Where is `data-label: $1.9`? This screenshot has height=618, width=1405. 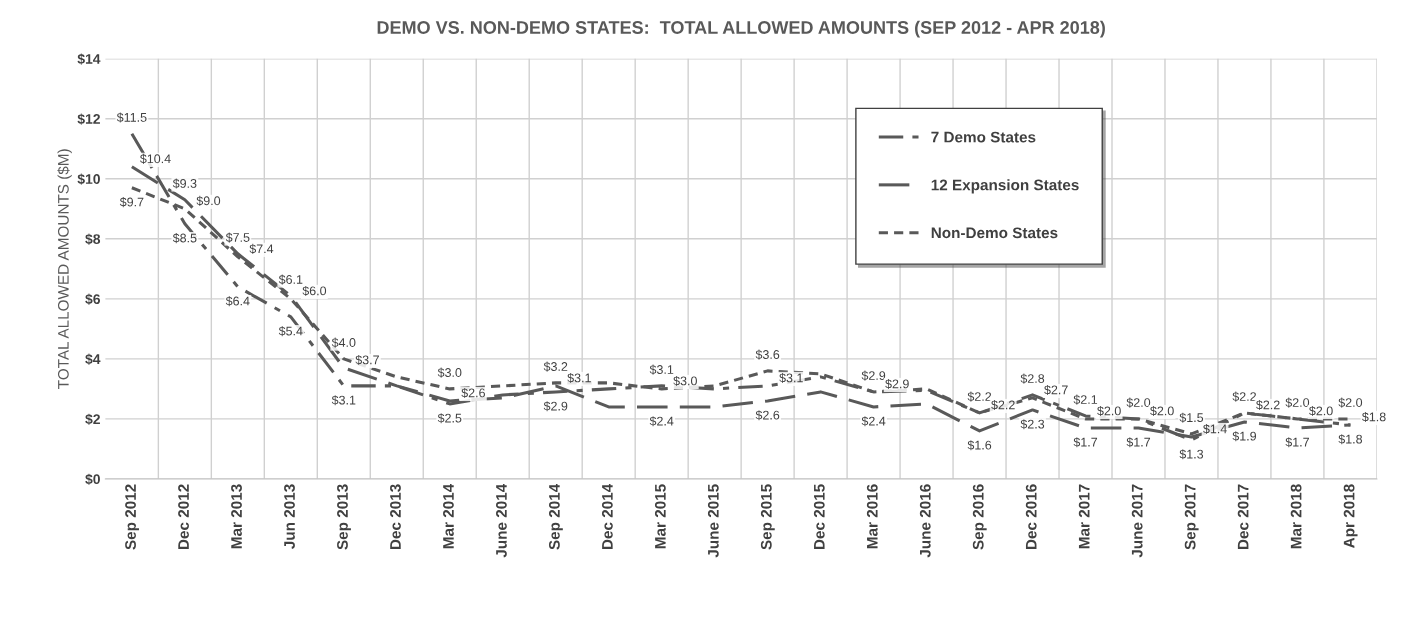 data-label: $1.9 is located at coordinates (1244, 436).